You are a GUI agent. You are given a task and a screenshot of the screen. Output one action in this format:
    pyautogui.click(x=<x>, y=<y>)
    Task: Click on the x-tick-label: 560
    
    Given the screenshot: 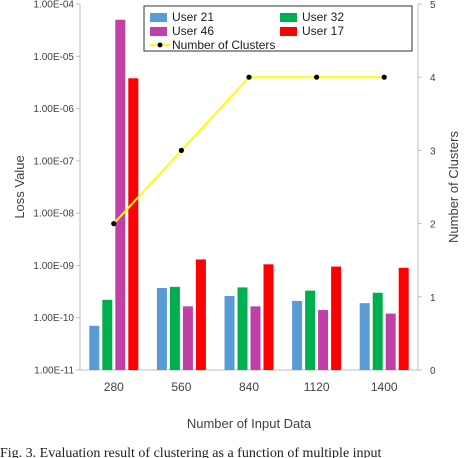 What is the action you would take?
    pyautogui.click(x=181, y=387)
    